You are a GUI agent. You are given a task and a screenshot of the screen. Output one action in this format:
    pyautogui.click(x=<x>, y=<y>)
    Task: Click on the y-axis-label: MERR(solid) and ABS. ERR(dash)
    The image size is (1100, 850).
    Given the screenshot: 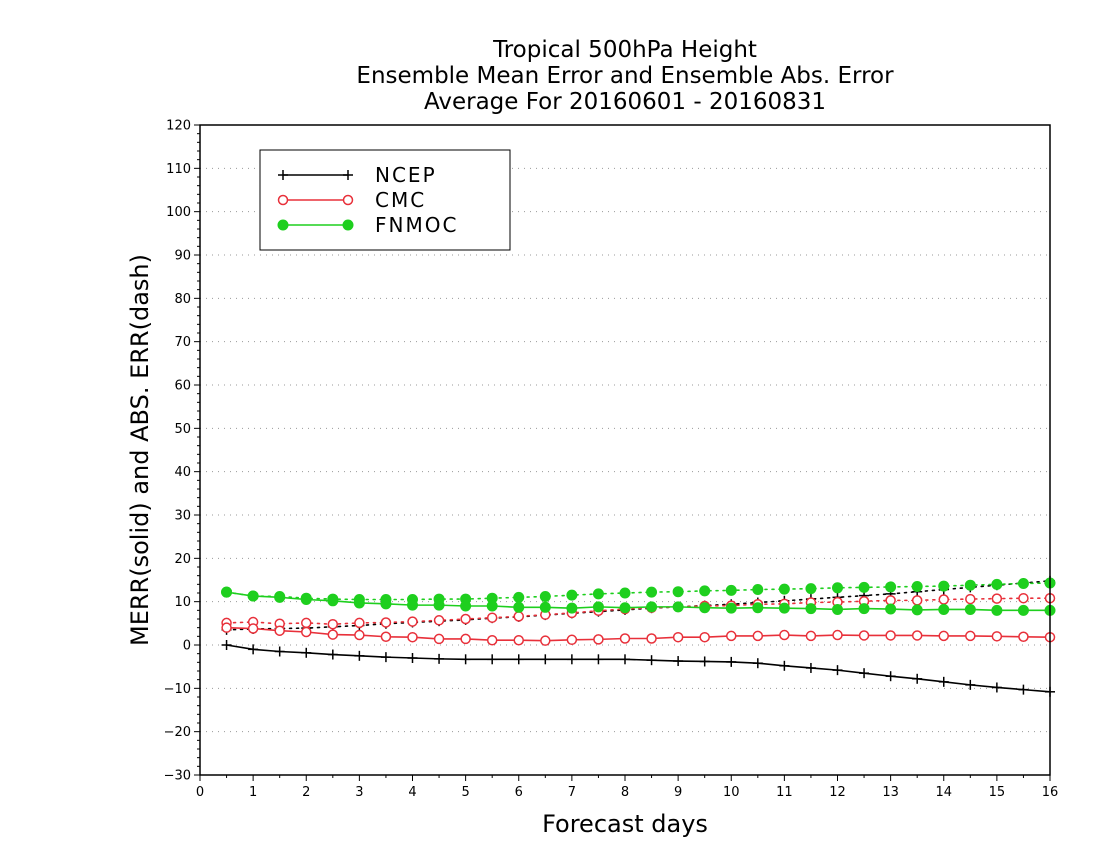 What is the action you would take?
    pyautogui.click(x=140, y=450)
    